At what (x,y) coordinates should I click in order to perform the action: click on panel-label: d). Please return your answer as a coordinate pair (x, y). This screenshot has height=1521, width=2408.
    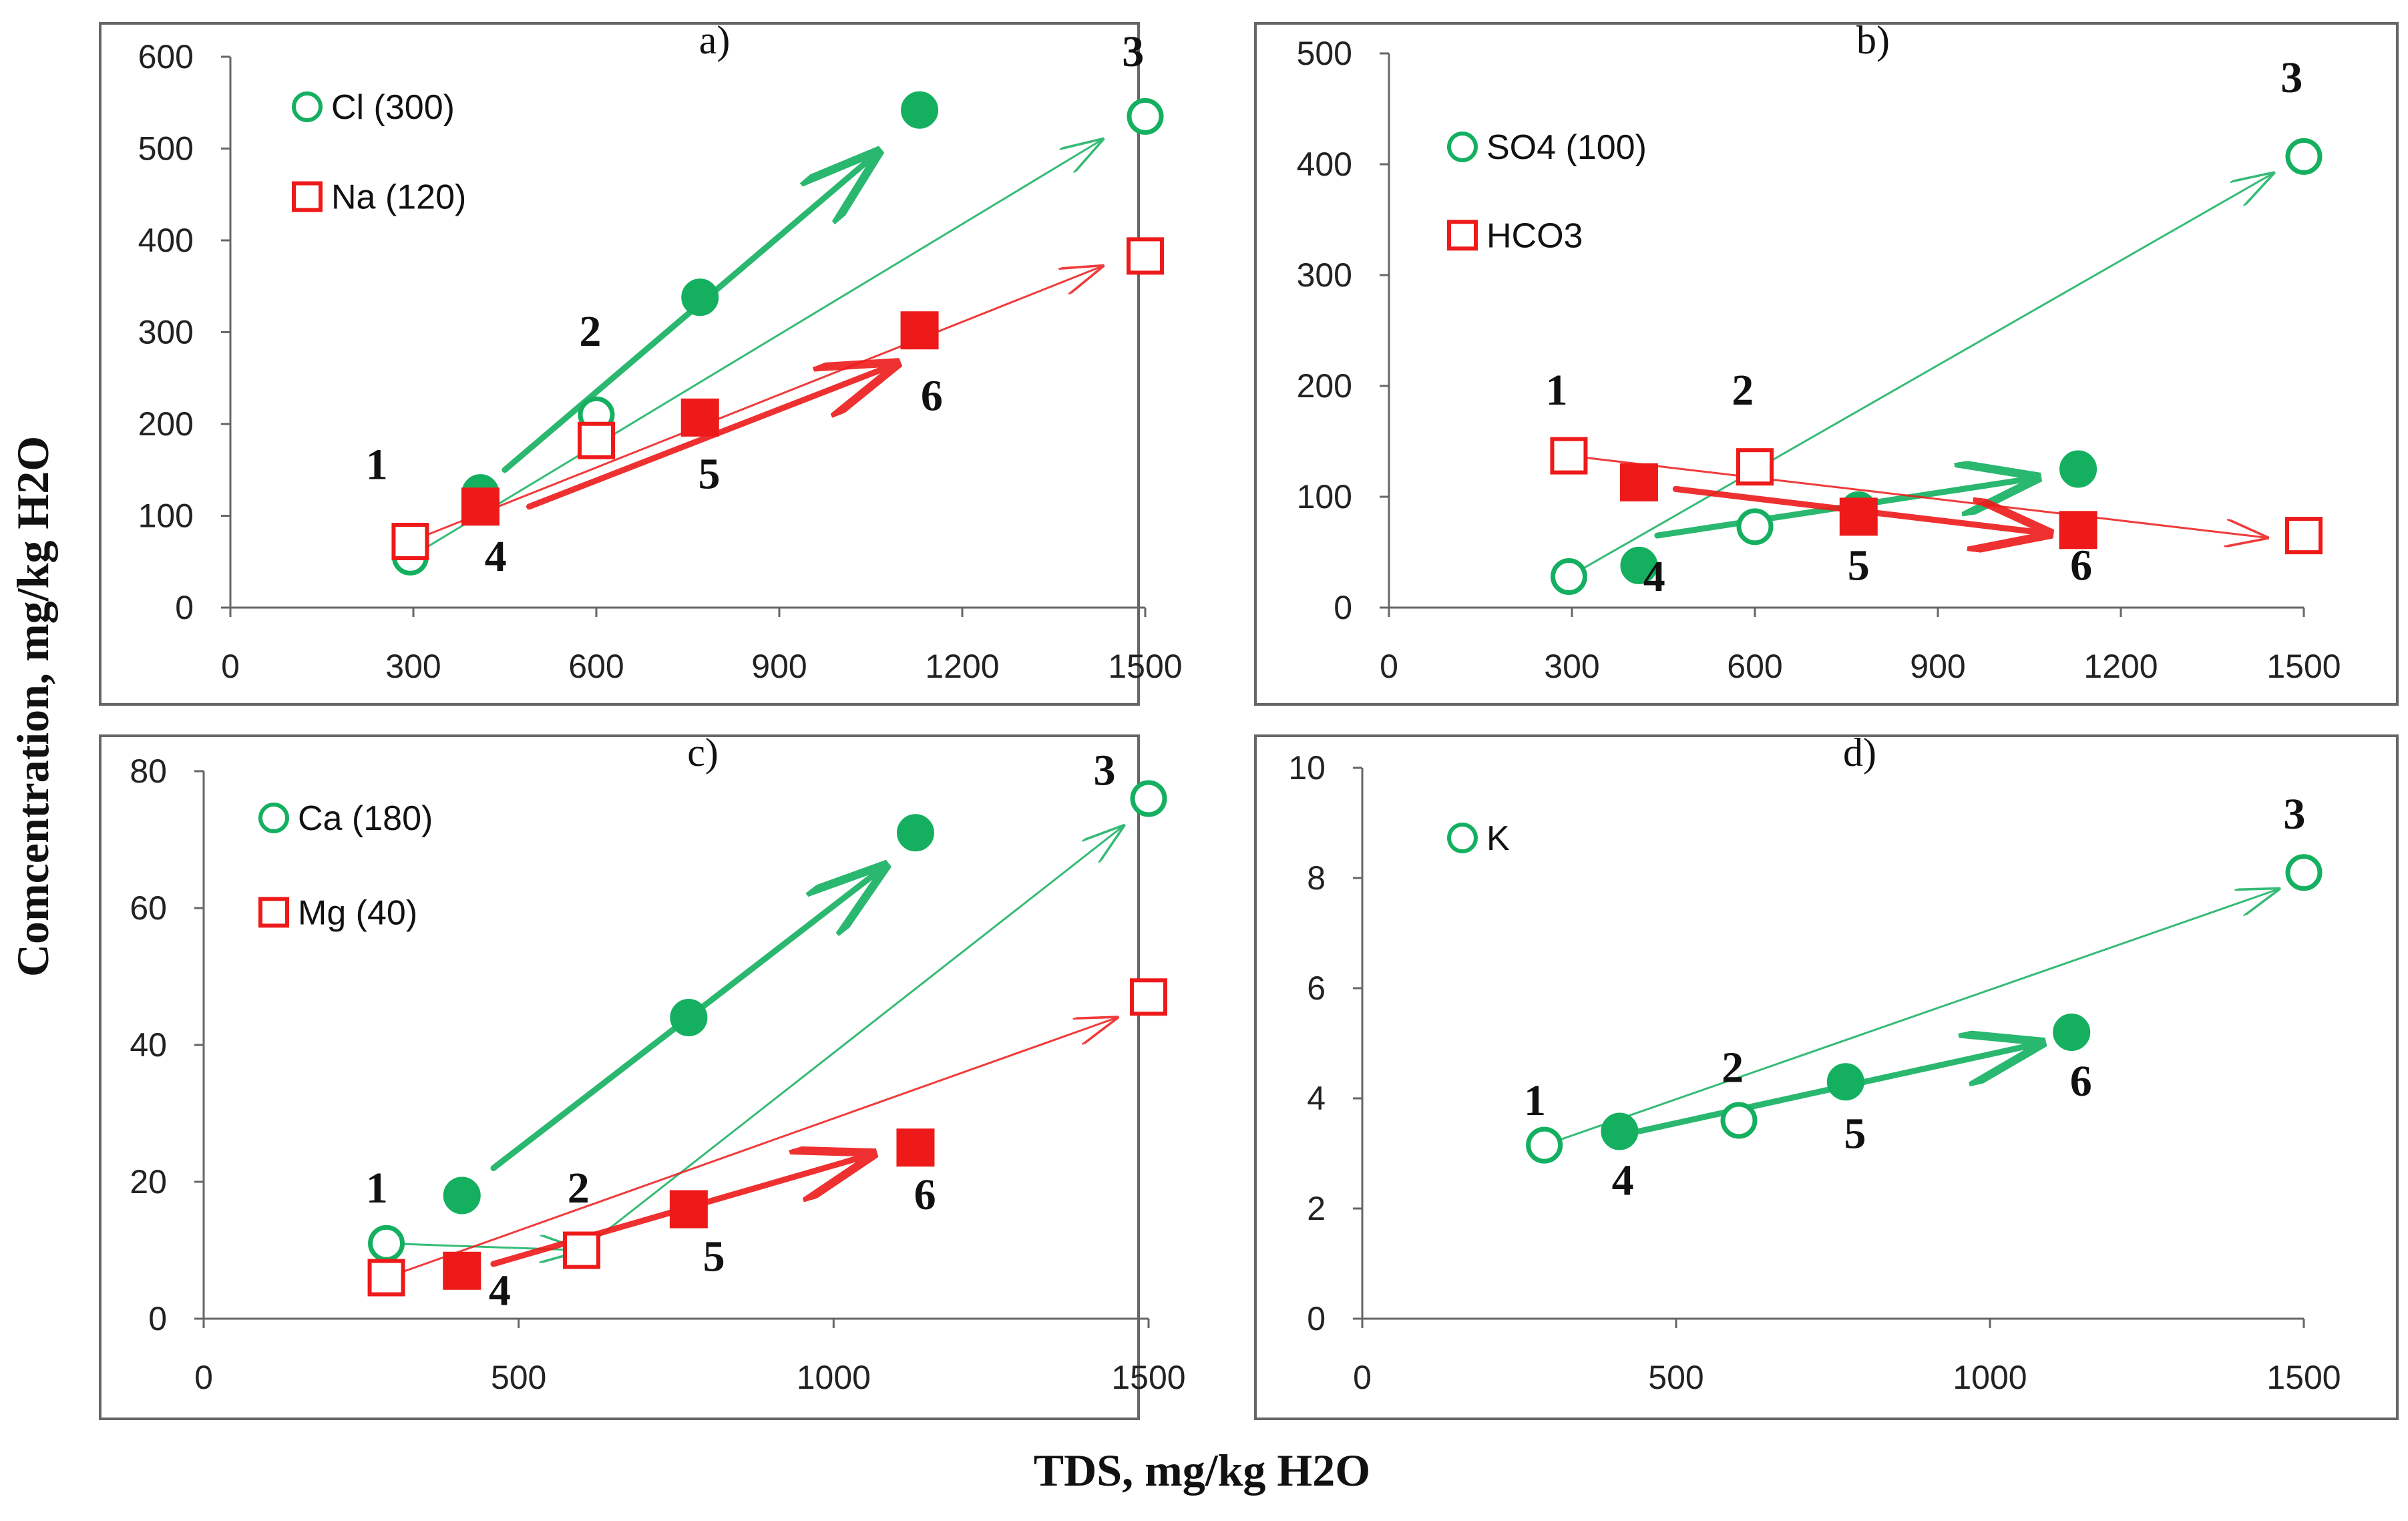
    Looking at the image, I should click on (1859, 752).